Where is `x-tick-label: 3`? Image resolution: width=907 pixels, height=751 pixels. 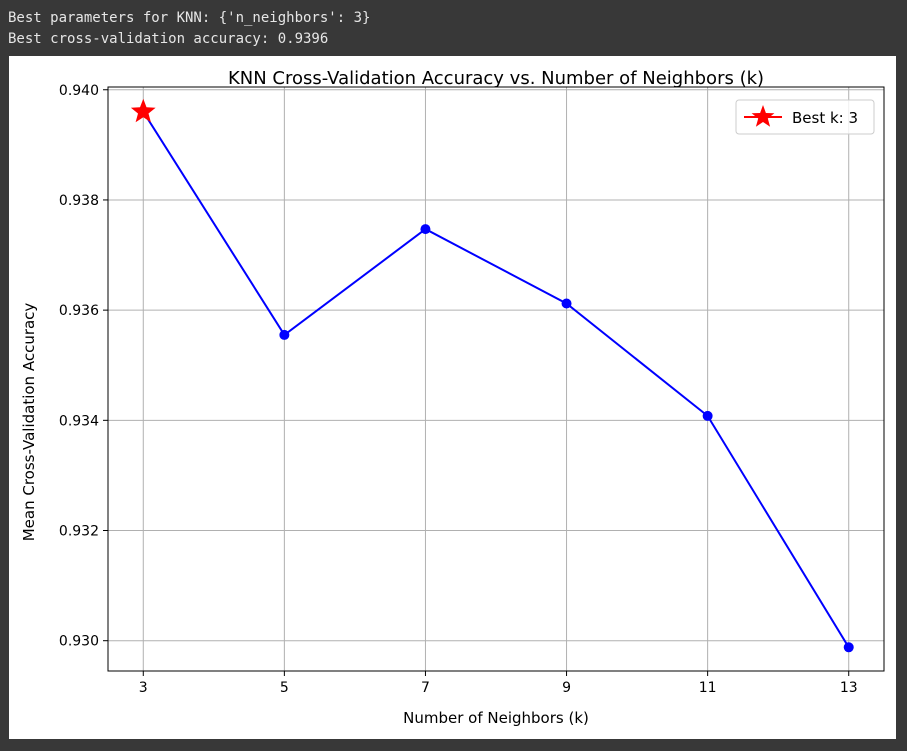
x-tick-label: 3 is located at coordinates (143, 688).